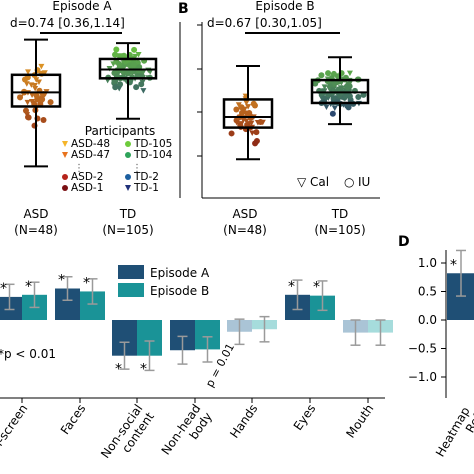 The width and height of the screenshot is (474, 474). I want to click on panel-d: D 1.0 0.5 0.0 −0.5 −1.0 * HeatmapRef, so click(436, 346).